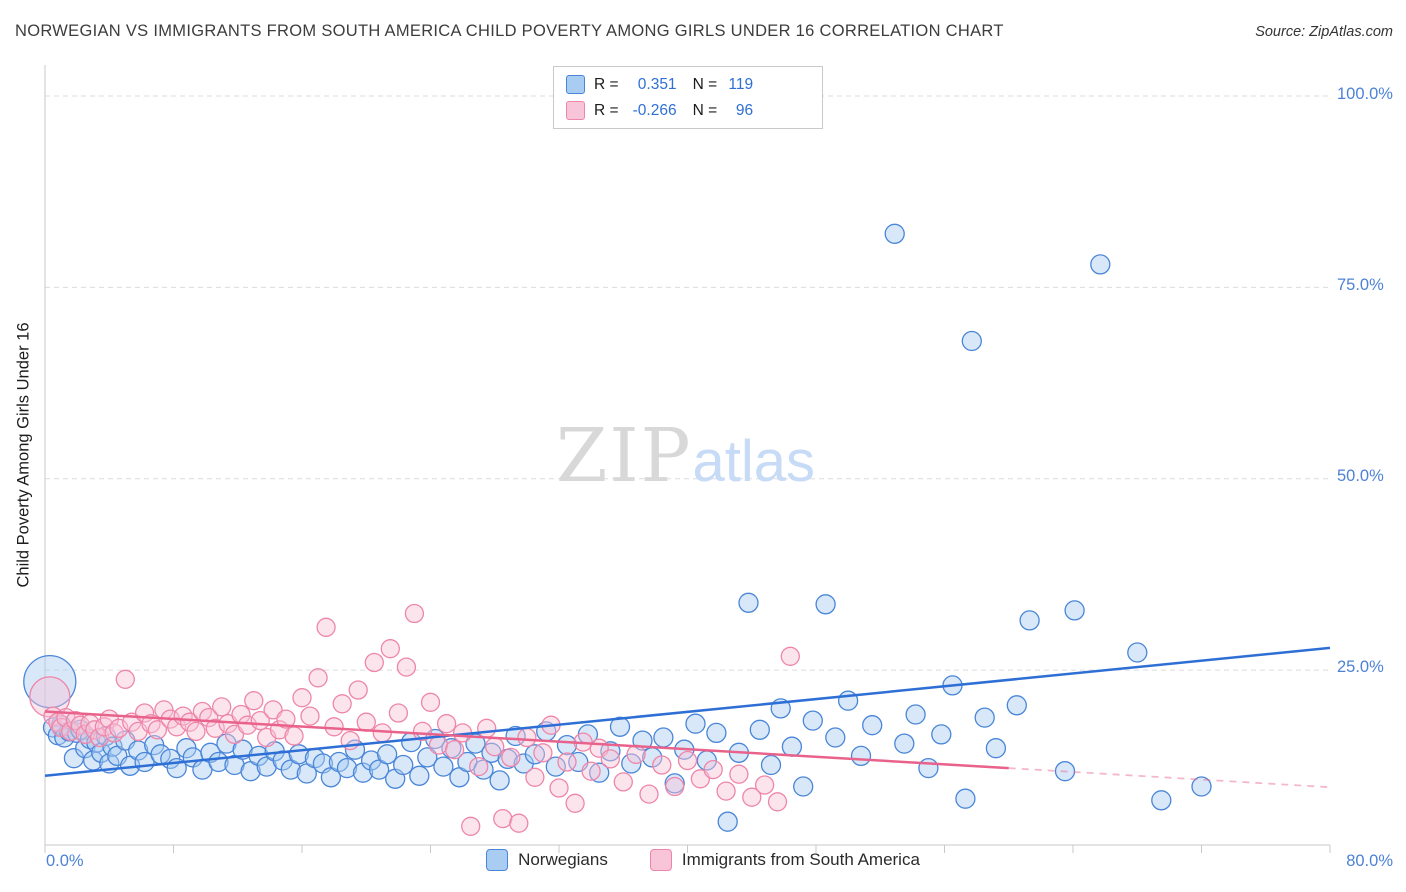  I want to click on y-tick-100: 100.0%, so click(1365, 94).